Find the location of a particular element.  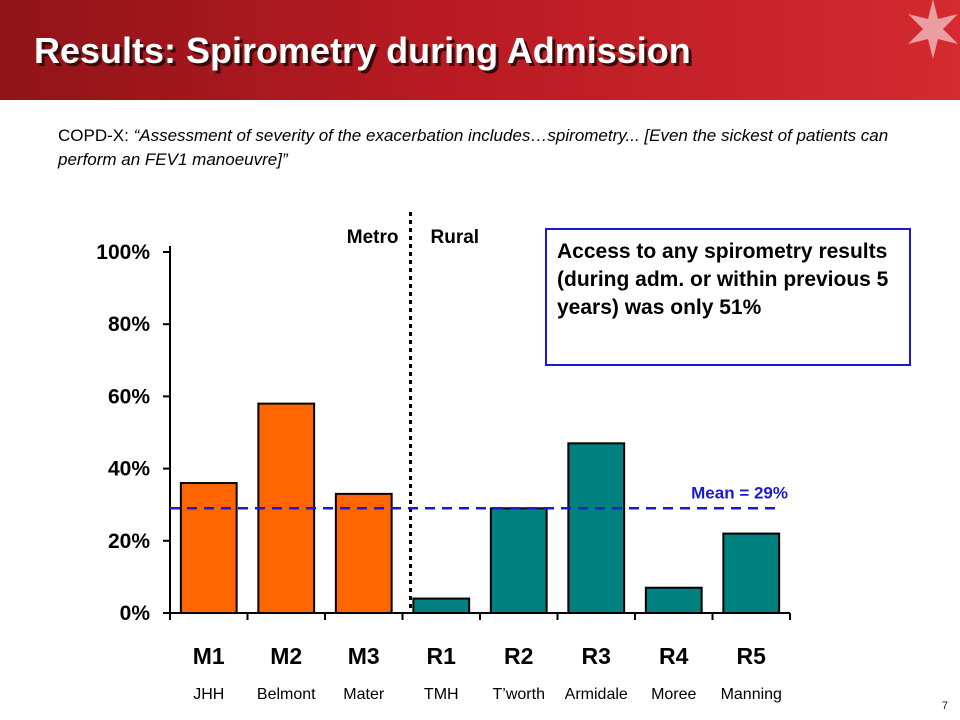

hospital-label: Moree is located at coordinates (673, 694).